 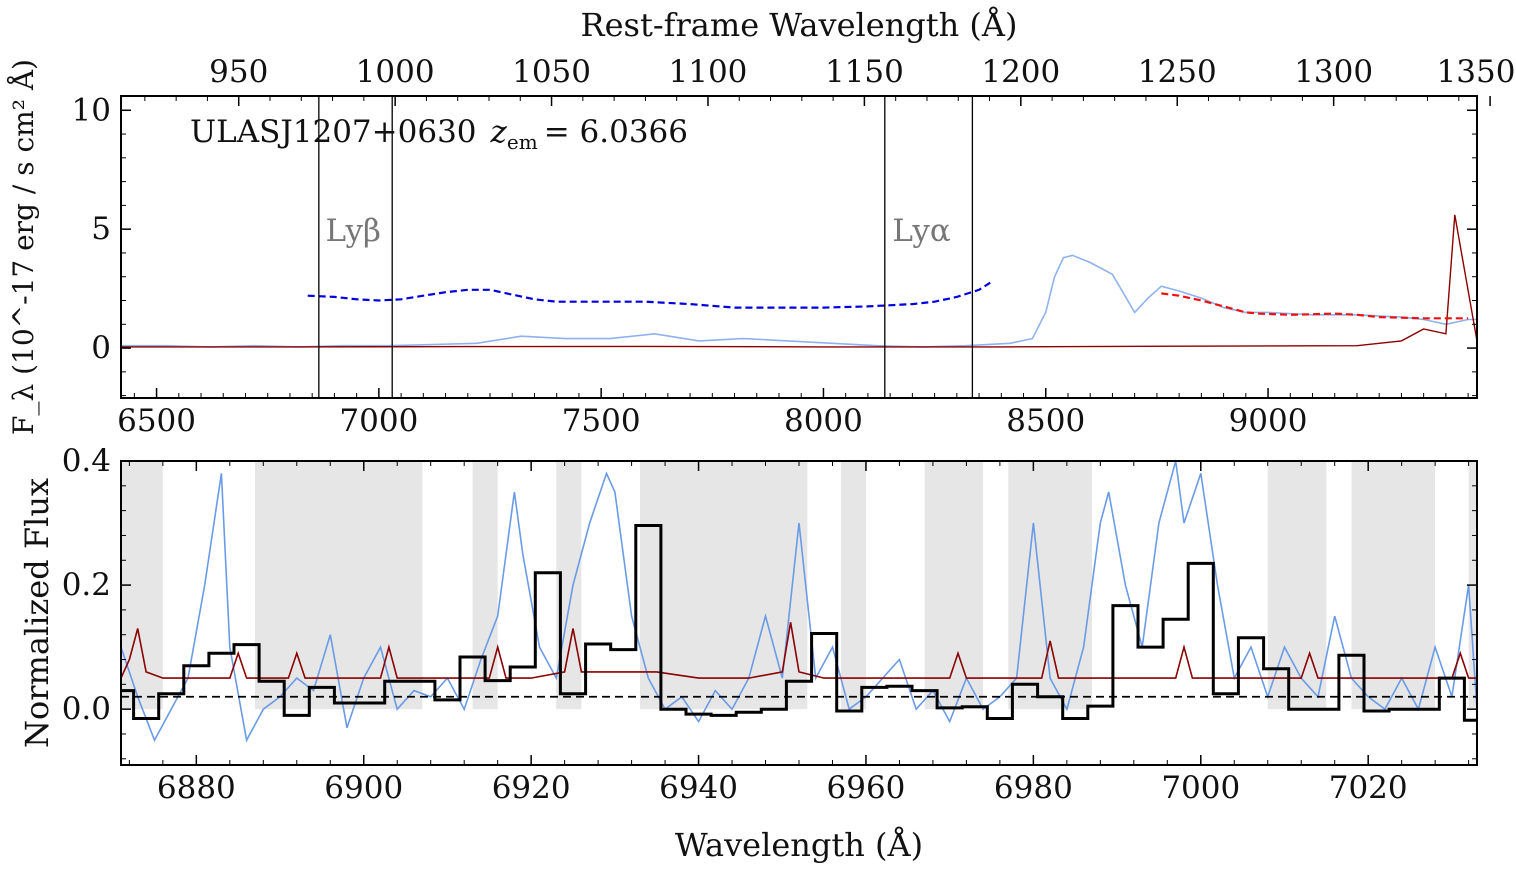 What do you see at coordinates (353, 231) in the screenshot?
I see `line-label: Lyβ` at bounding box center [353, 231].